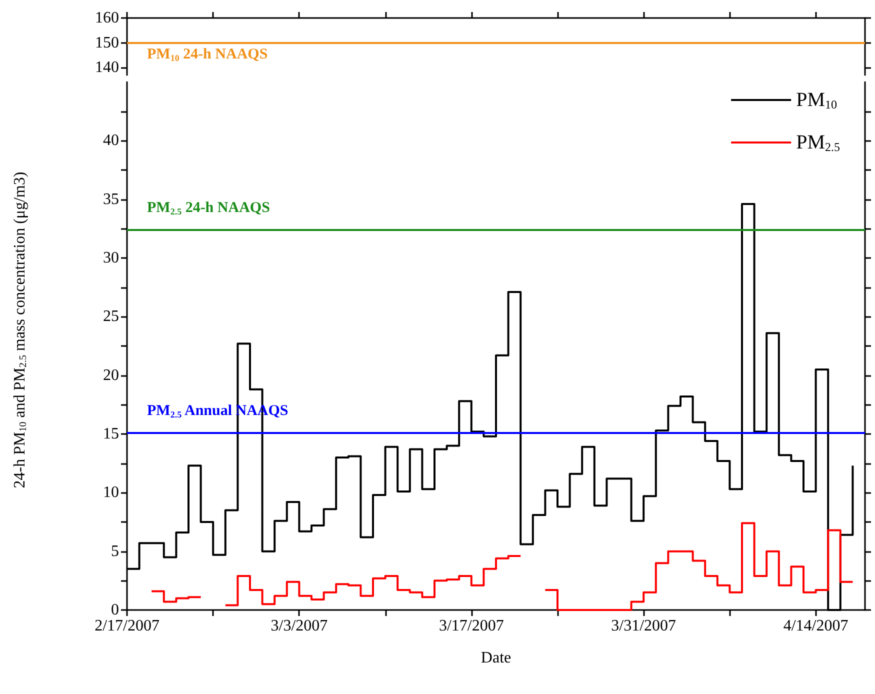  What do you see at coordinates (111, 199) in the screenshot?
I see `y-tick-label: 35` at bounding box center [111, 199].